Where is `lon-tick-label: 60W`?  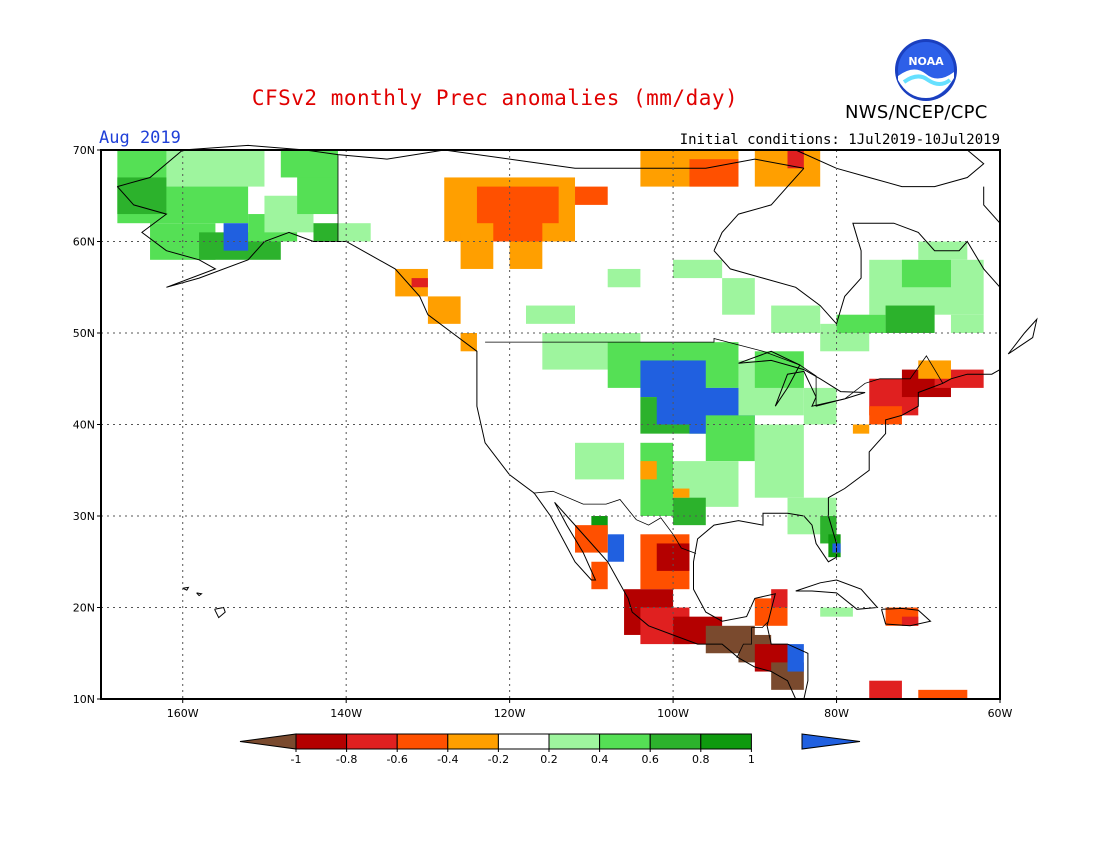 lon-tick-label: 60W is located at coordinates (1000, 713).